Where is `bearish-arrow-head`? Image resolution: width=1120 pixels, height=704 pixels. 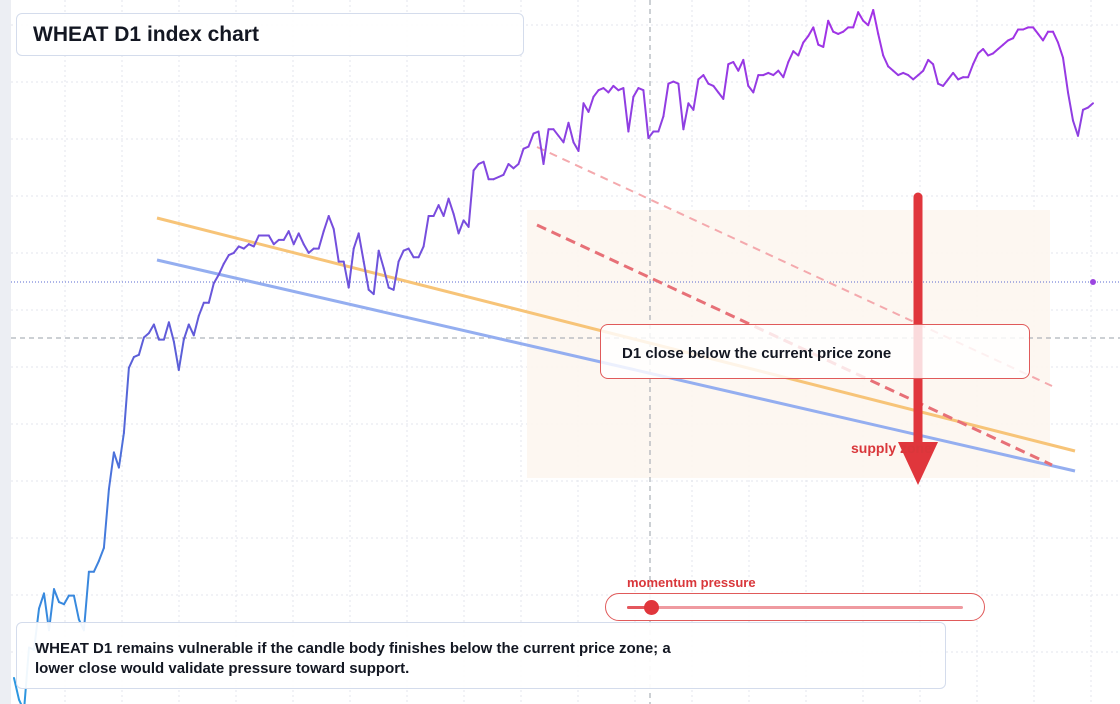 bearish-arrow-head is located at coordinates (918, 463).